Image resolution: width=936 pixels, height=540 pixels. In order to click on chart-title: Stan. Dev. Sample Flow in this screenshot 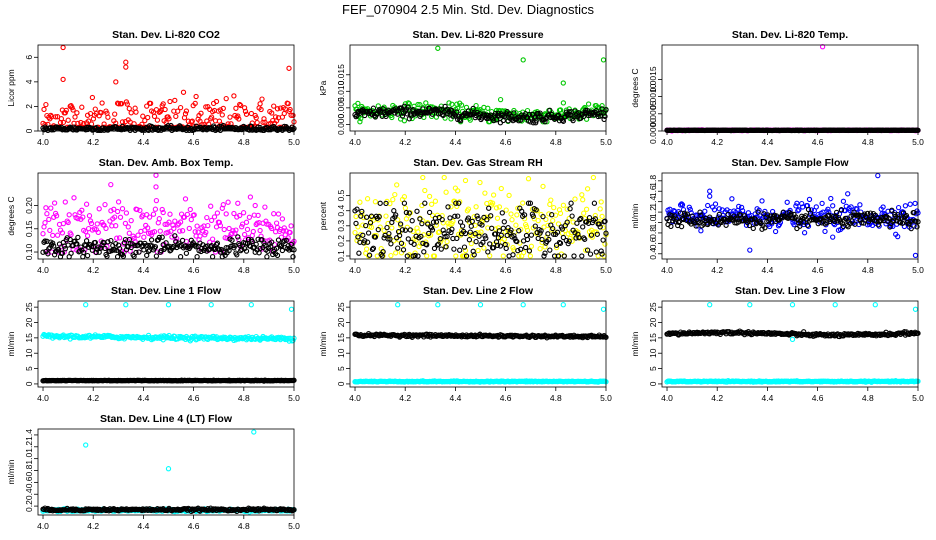, I will do `click(790, 163)`.